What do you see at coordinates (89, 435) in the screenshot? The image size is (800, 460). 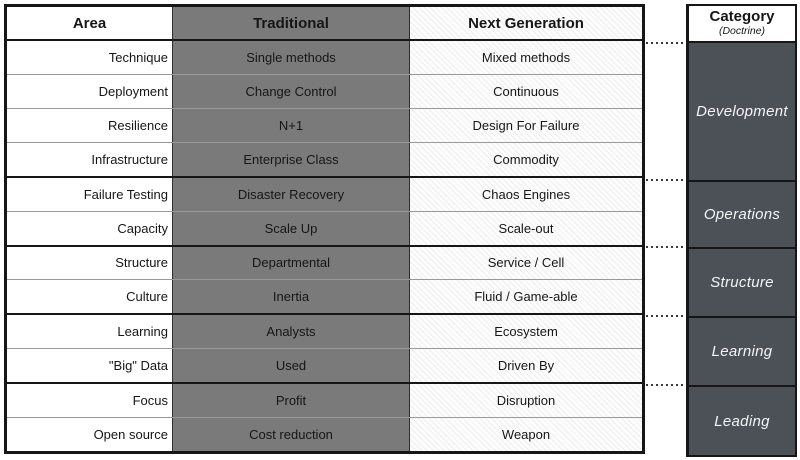 I see `row-area-label: Open source` at bounding box center [89, 435].